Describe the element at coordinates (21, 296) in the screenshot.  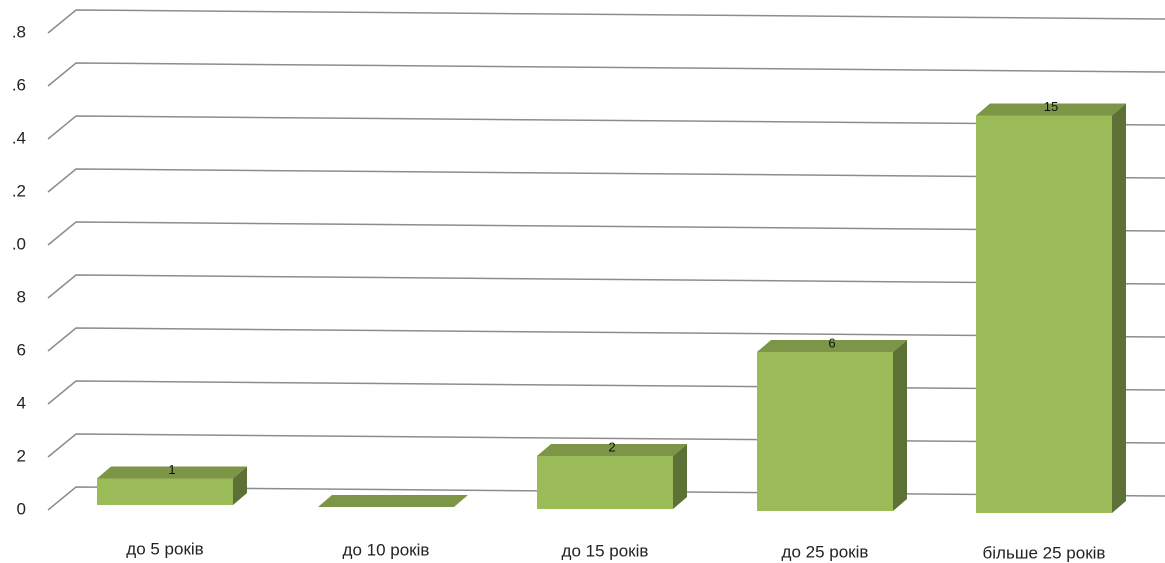
I see `y-tick-label: 8` at that location.